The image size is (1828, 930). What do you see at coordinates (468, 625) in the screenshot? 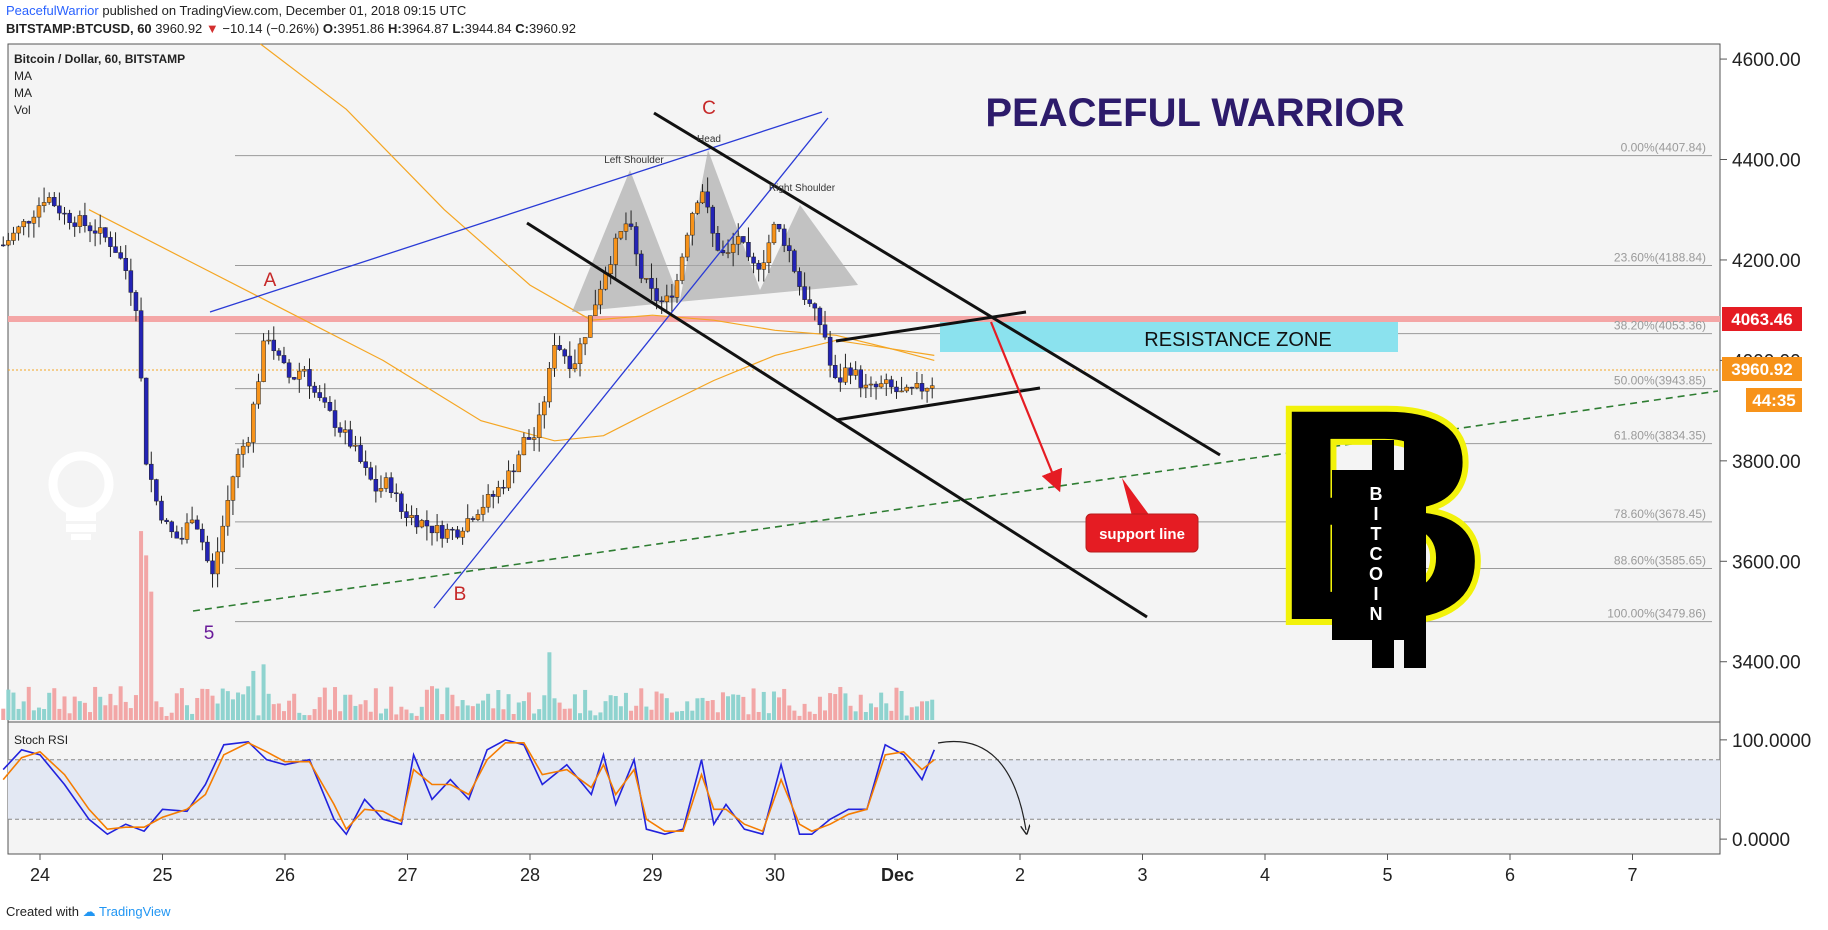
I see `volume-bars` at bounding box center [468, 625].